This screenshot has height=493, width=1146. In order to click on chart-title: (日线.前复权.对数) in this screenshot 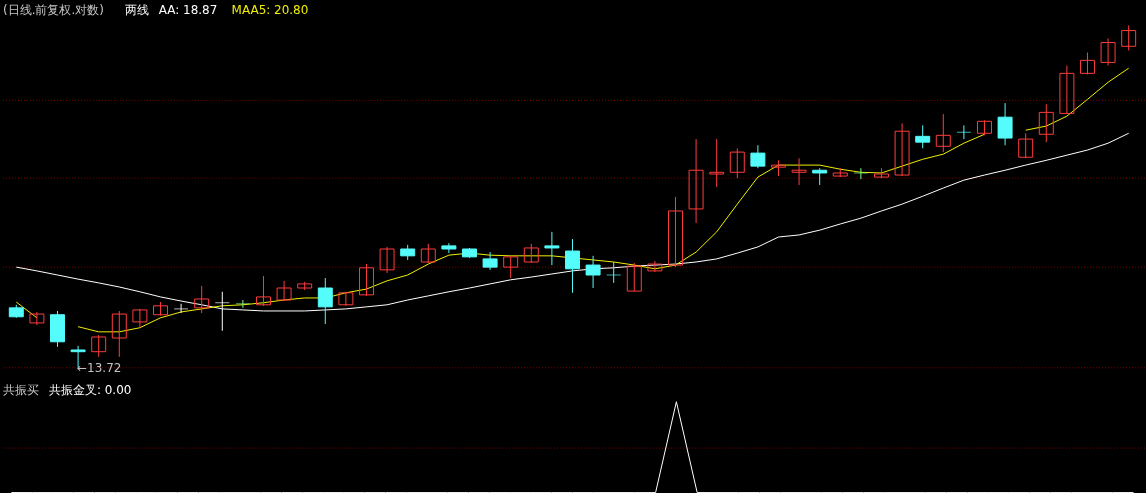, I will do `click(53, 10)`.